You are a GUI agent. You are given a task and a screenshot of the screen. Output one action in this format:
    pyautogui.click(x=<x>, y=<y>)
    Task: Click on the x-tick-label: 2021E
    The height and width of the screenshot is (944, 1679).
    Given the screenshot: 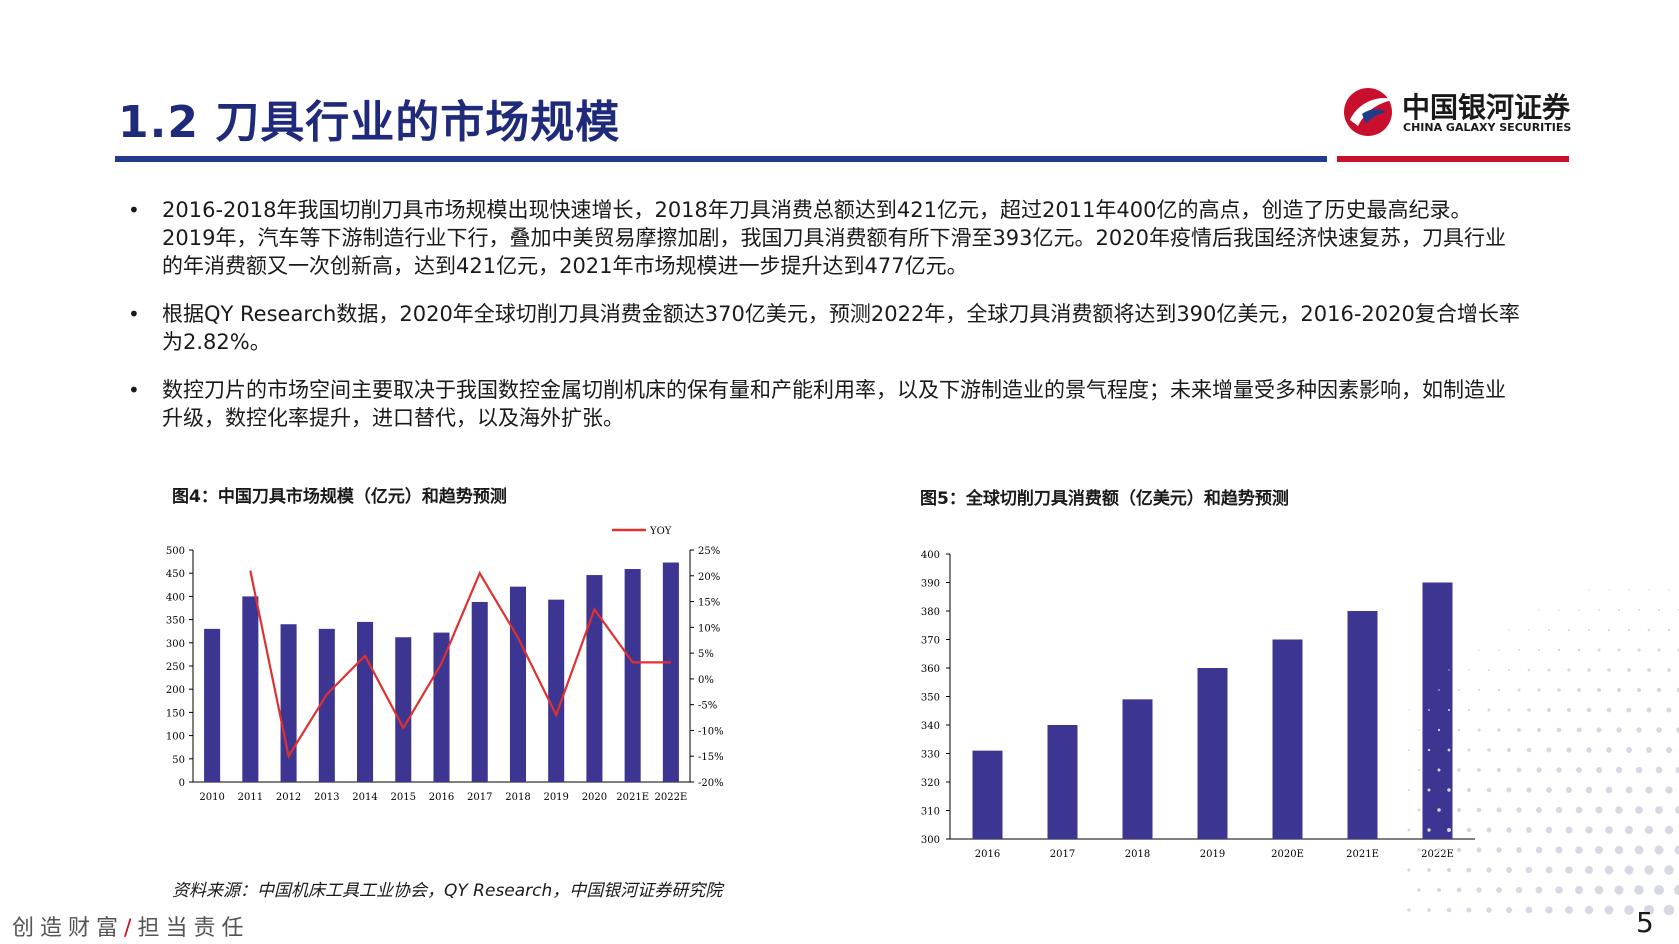 What is the action you would take?
    pyautogui.click(x=632, y=797)
    